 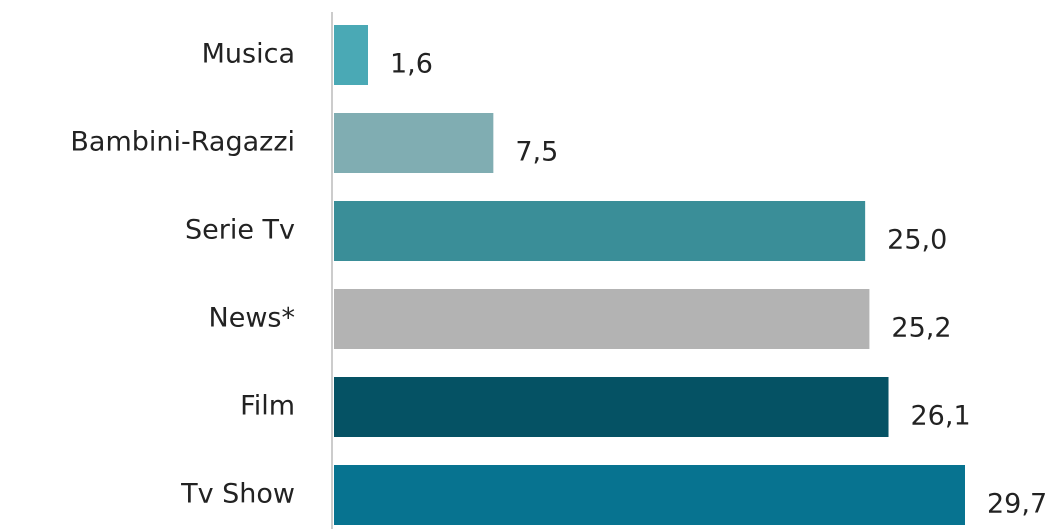 What do you see at coordinates (240, 230) in the screenshot?
I see `category-label: Serie Tv` at bounding box center [240, 230].